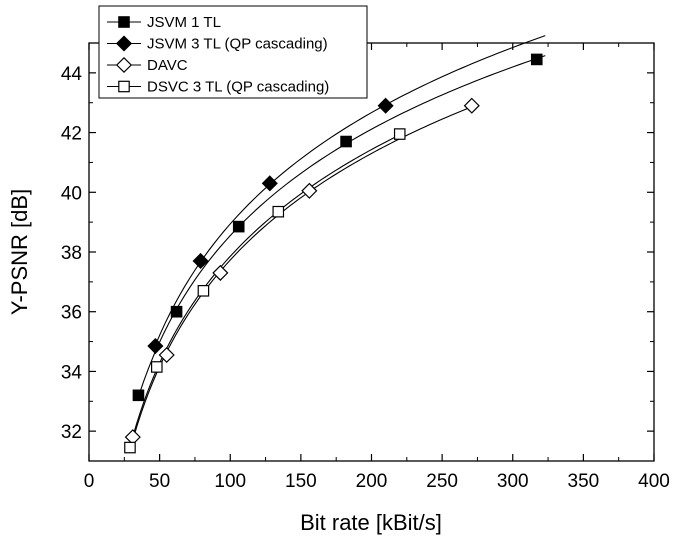  Describe the element at coordinates (71, 193) in the screenshot. I see `y-tick-label: 40` at that location.